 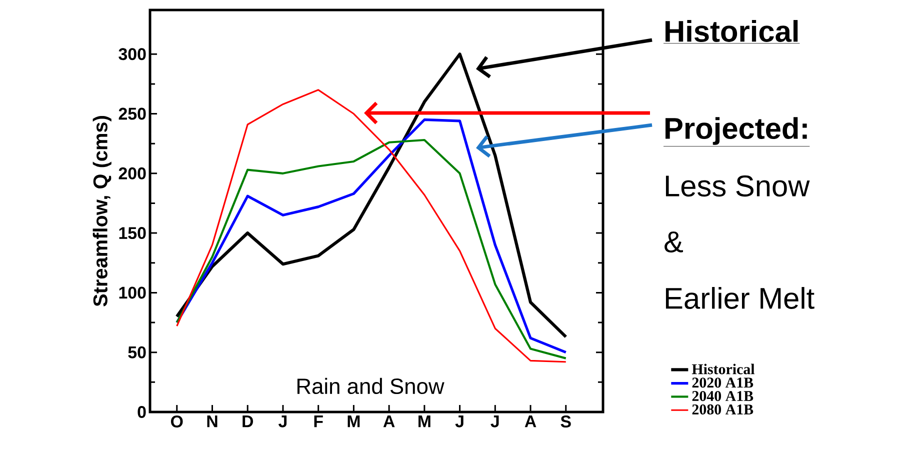 What do you see at coordinates (723, 409) in the screenshot?
I see `legend-label: 2080 A1B` at bounding box center [723, 409].